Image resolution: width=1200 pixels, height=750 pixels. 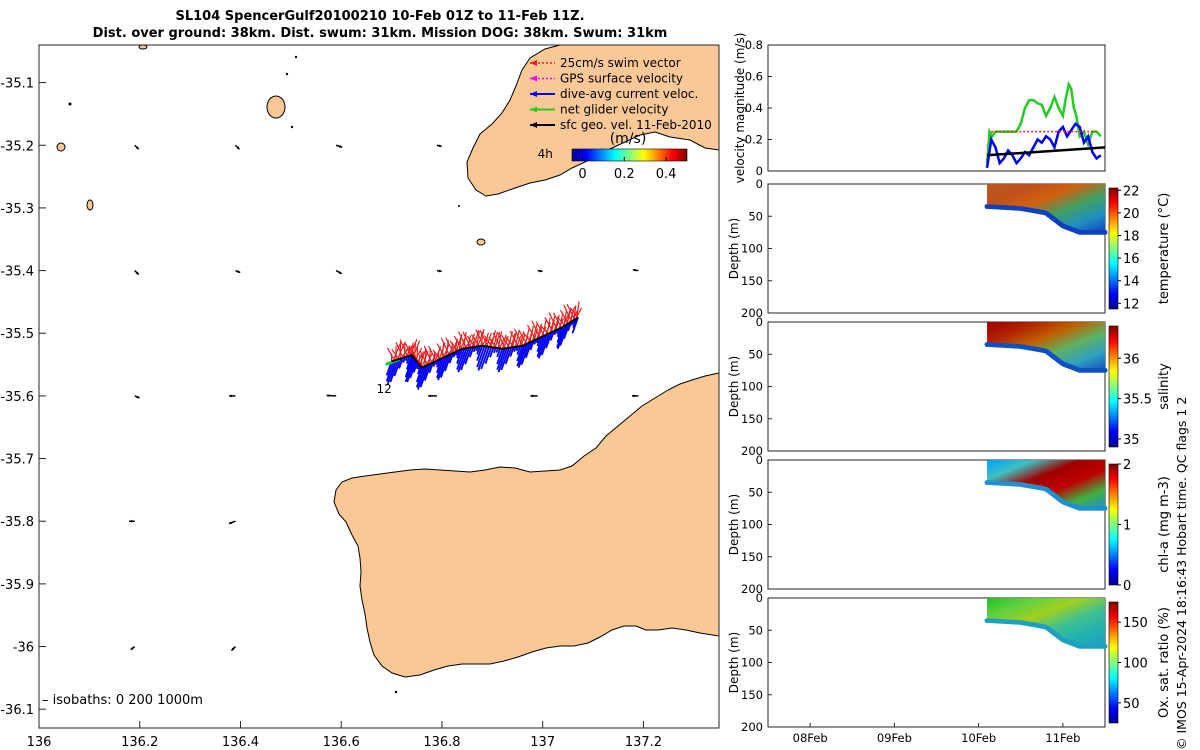 I want to click on section-colorbar-tick-label: 1, so click(x=1127, y=526).